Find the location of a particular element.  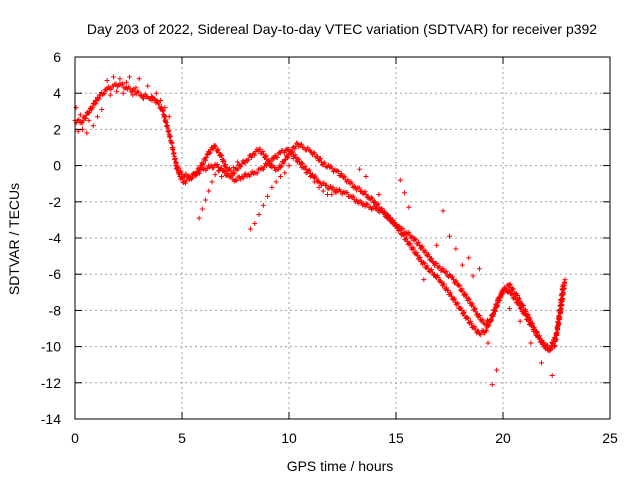

y-tick-label: 0 is located at coordinates (57, 166).